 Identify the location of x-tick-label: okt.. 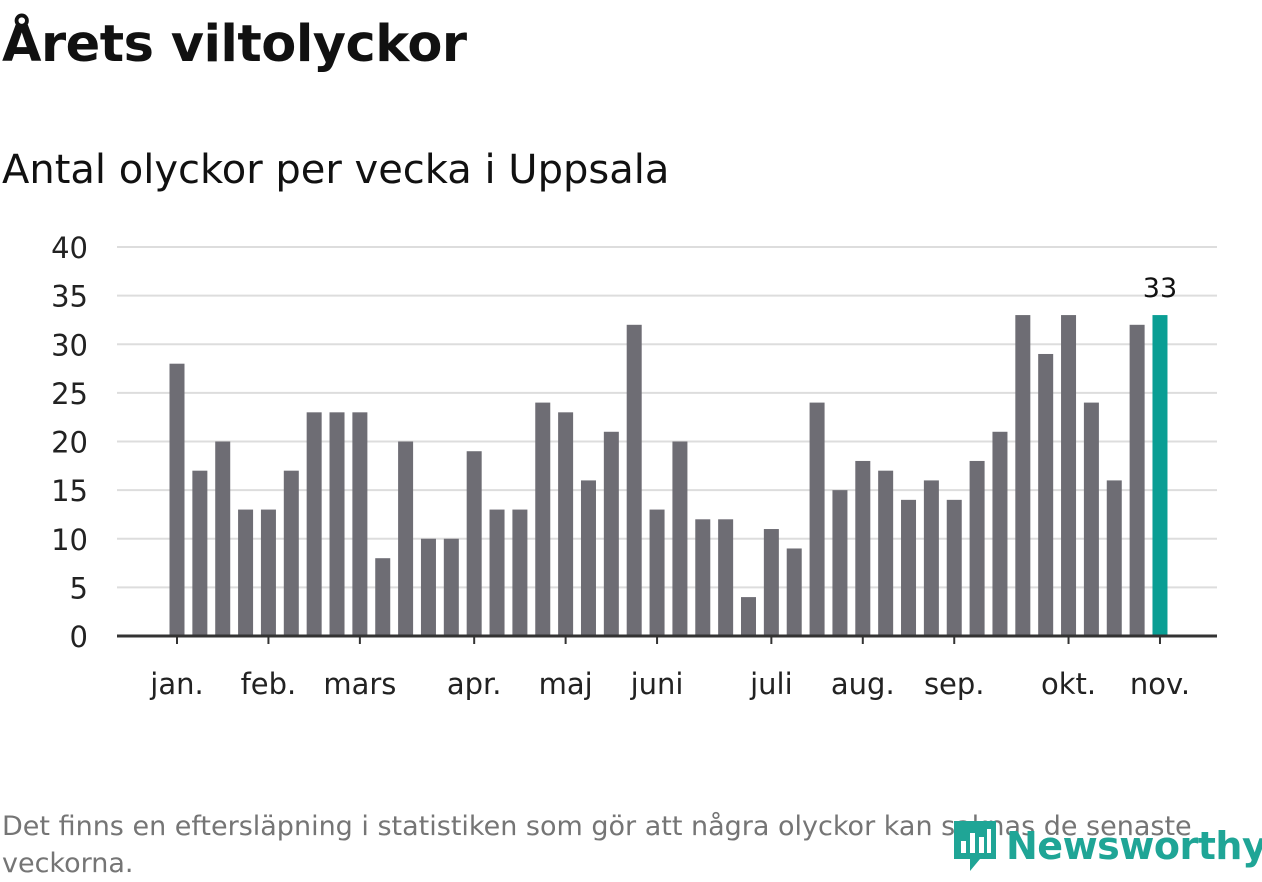
(1068, 684).